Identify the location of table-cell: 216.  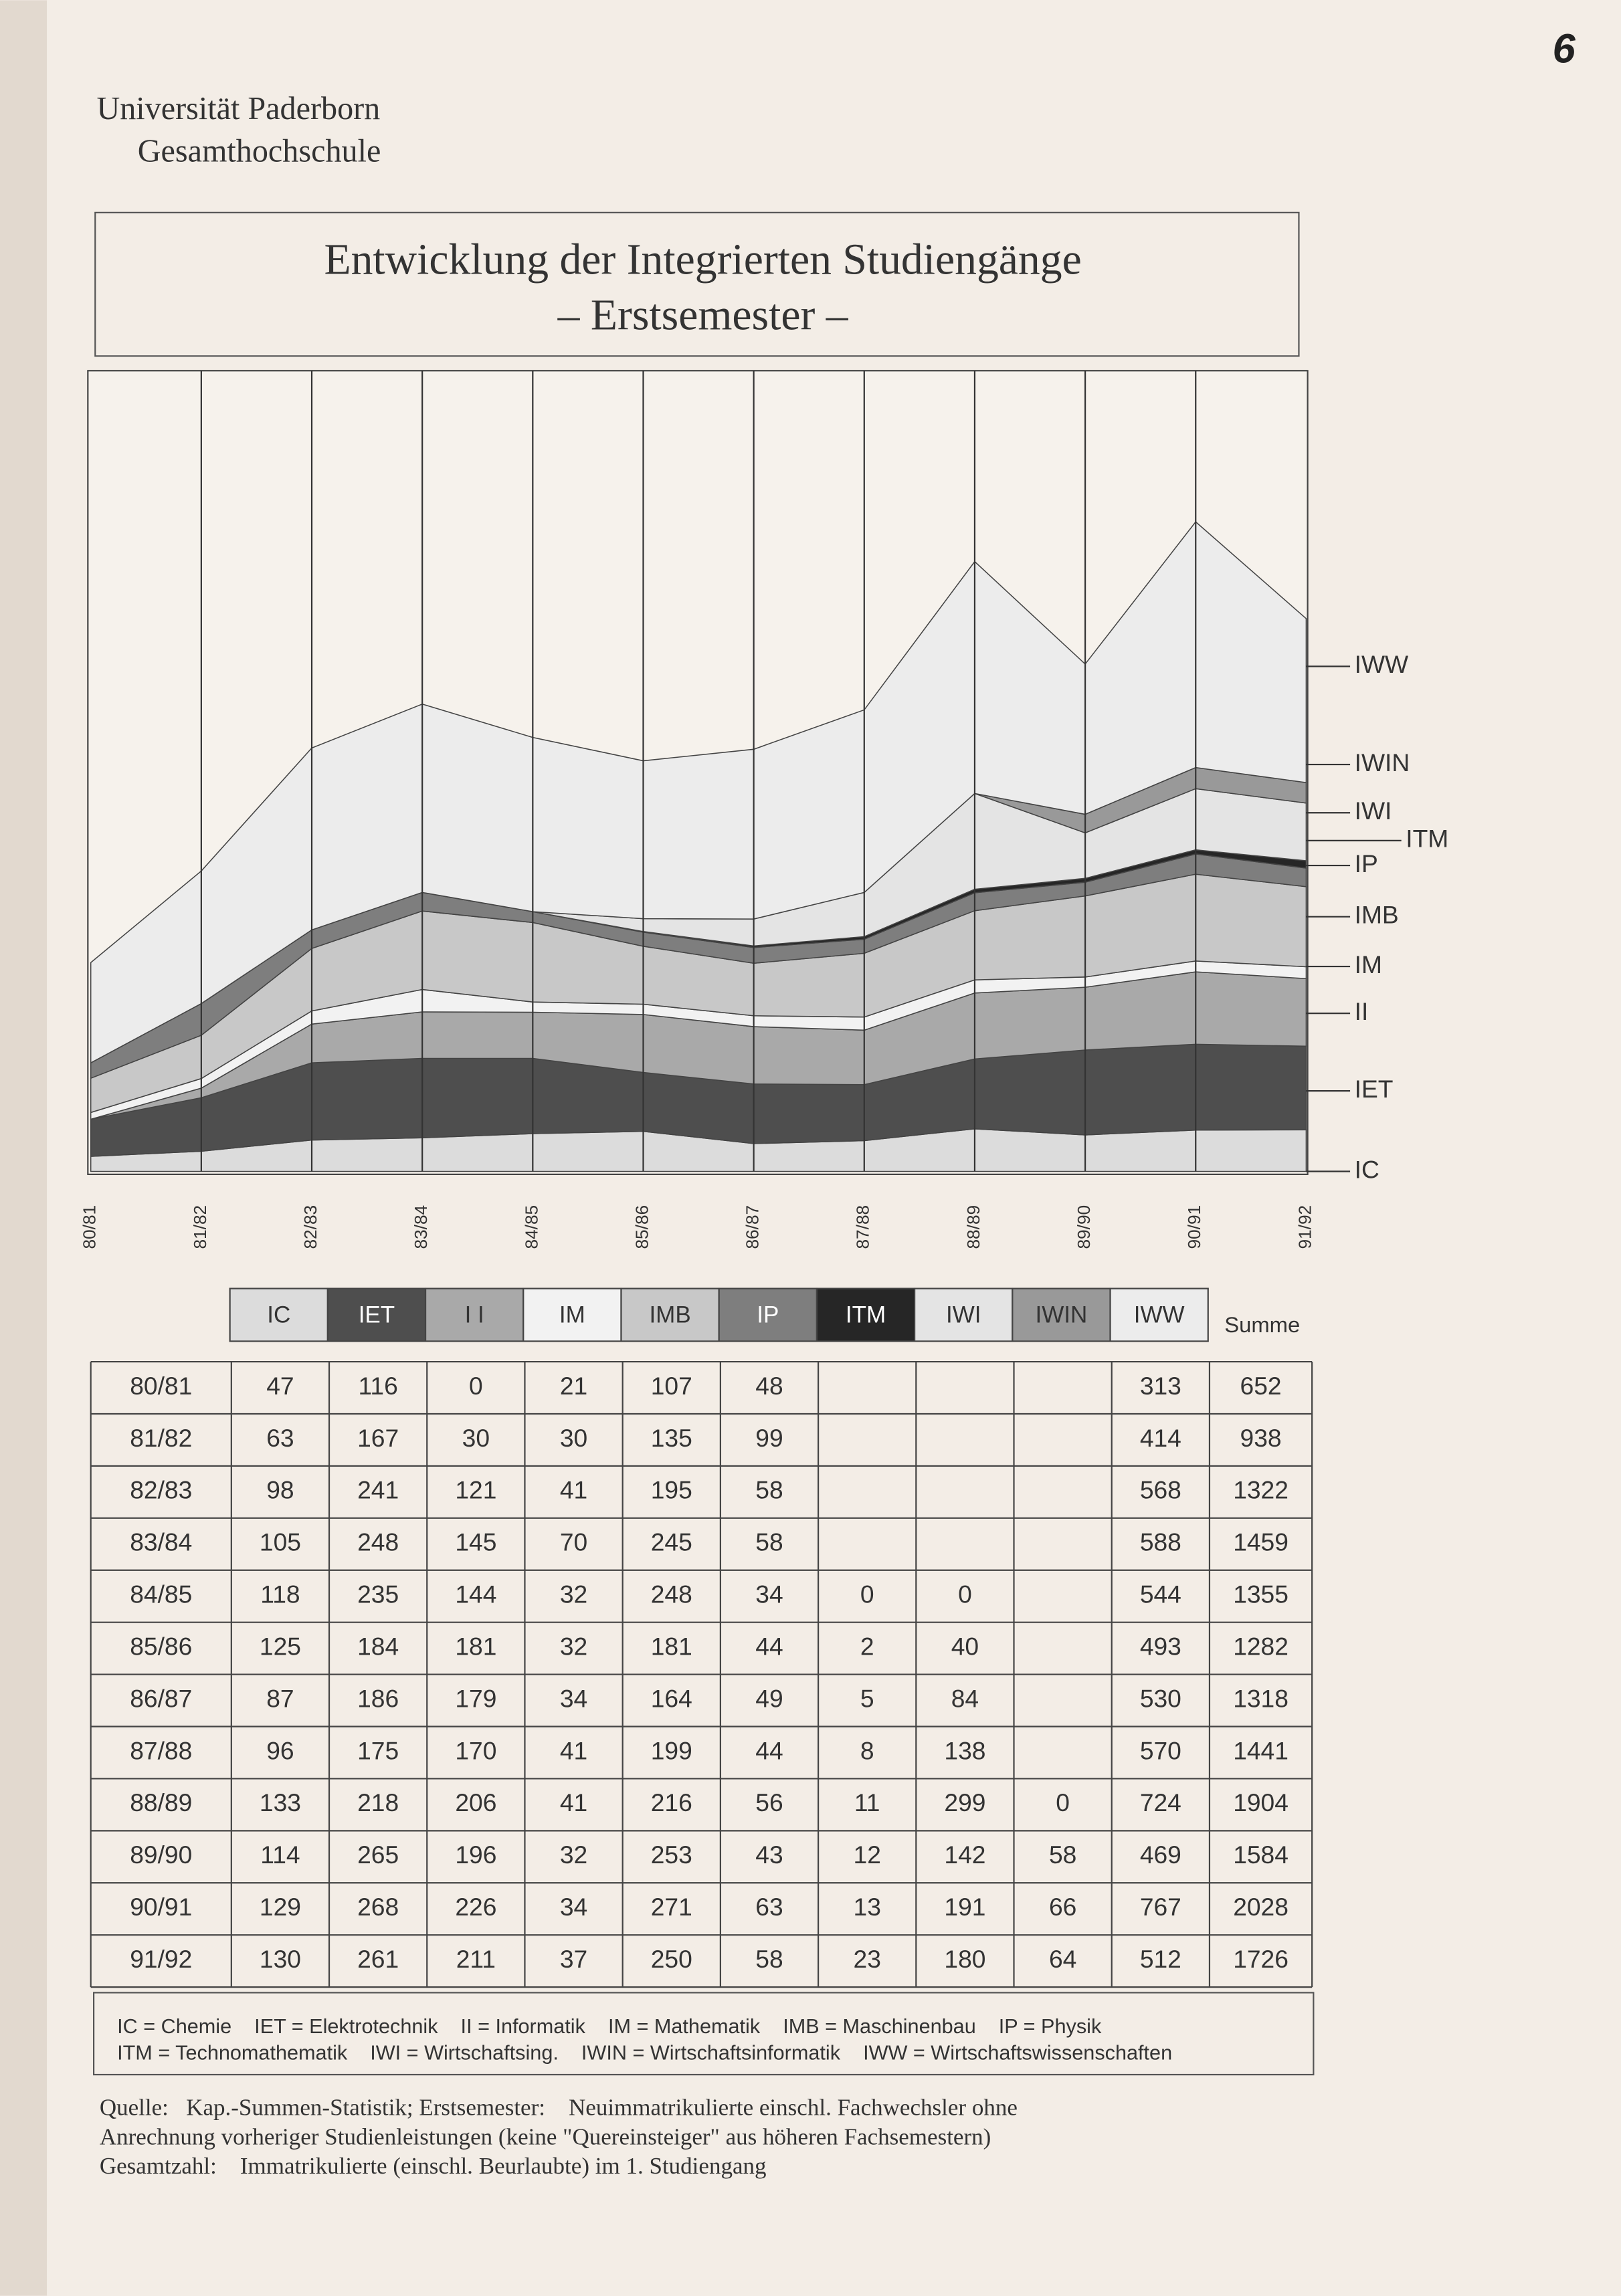
(671, 1802).